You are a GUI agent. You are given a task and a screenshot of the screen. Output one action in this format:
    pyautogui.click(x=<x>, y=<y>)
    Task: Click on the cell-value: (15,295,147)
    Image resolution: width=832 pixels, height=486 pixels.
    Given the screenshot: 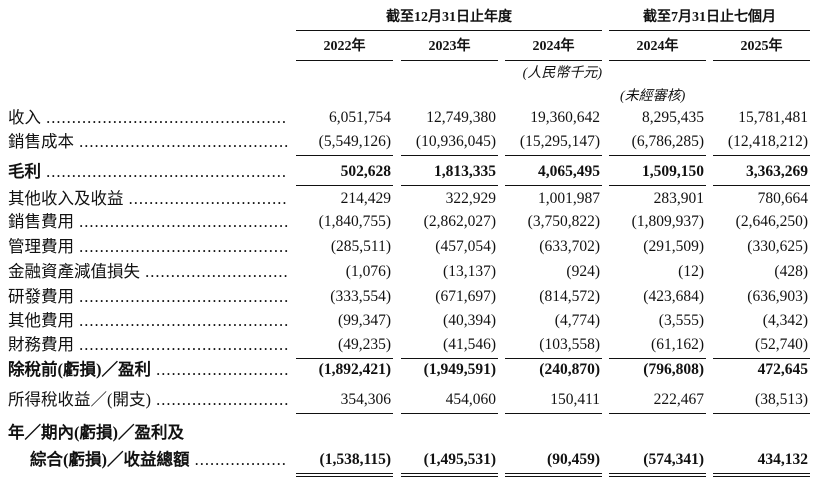 What is the action you would take?
    pyautogui.click(x=559, y=141)
    